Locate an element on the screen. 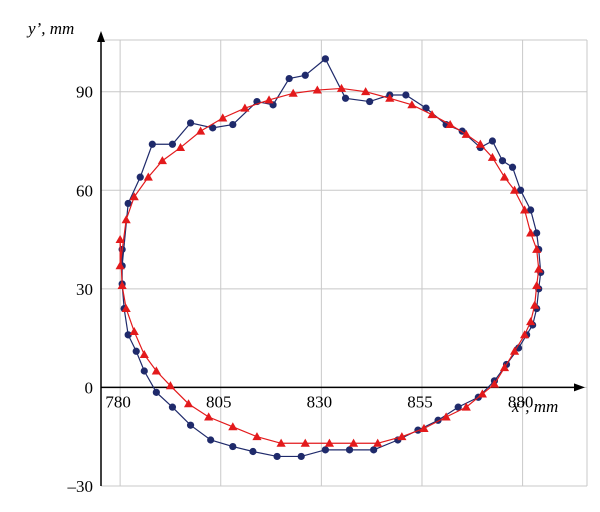  y-axis-title: y’, mm is located at coordinates (50, 28).